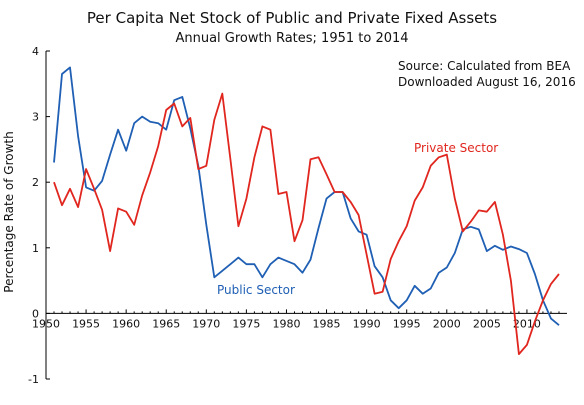 The height and width of the screenshot is (405, 584). I want to click on y-tick-label: -1, so click(33, 379).